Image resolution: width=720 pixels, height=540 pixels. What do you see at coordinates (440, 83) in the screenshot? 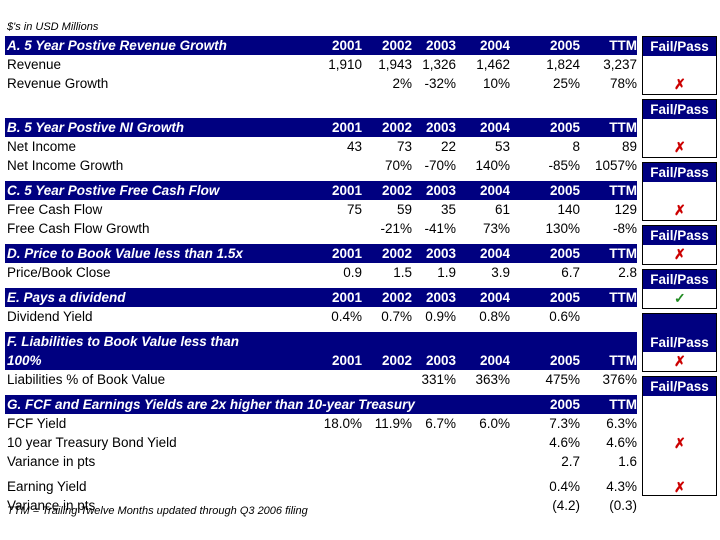
I see `cell: -32%` at bounding box center [440, 83].